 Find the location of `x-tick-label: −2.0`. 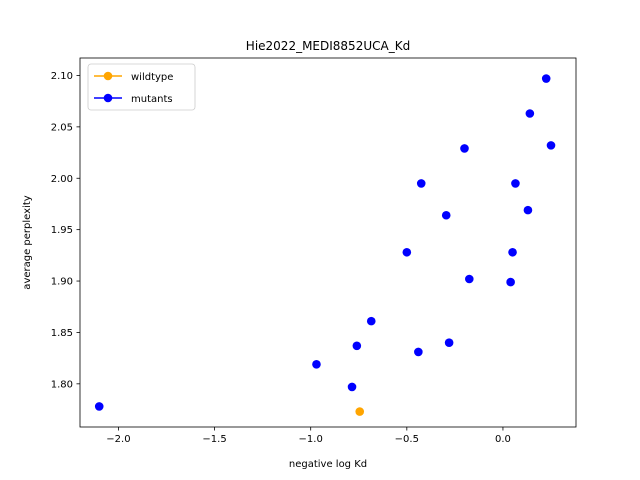

x-tick-label: −2.0 is located at coordinates (118, 439).